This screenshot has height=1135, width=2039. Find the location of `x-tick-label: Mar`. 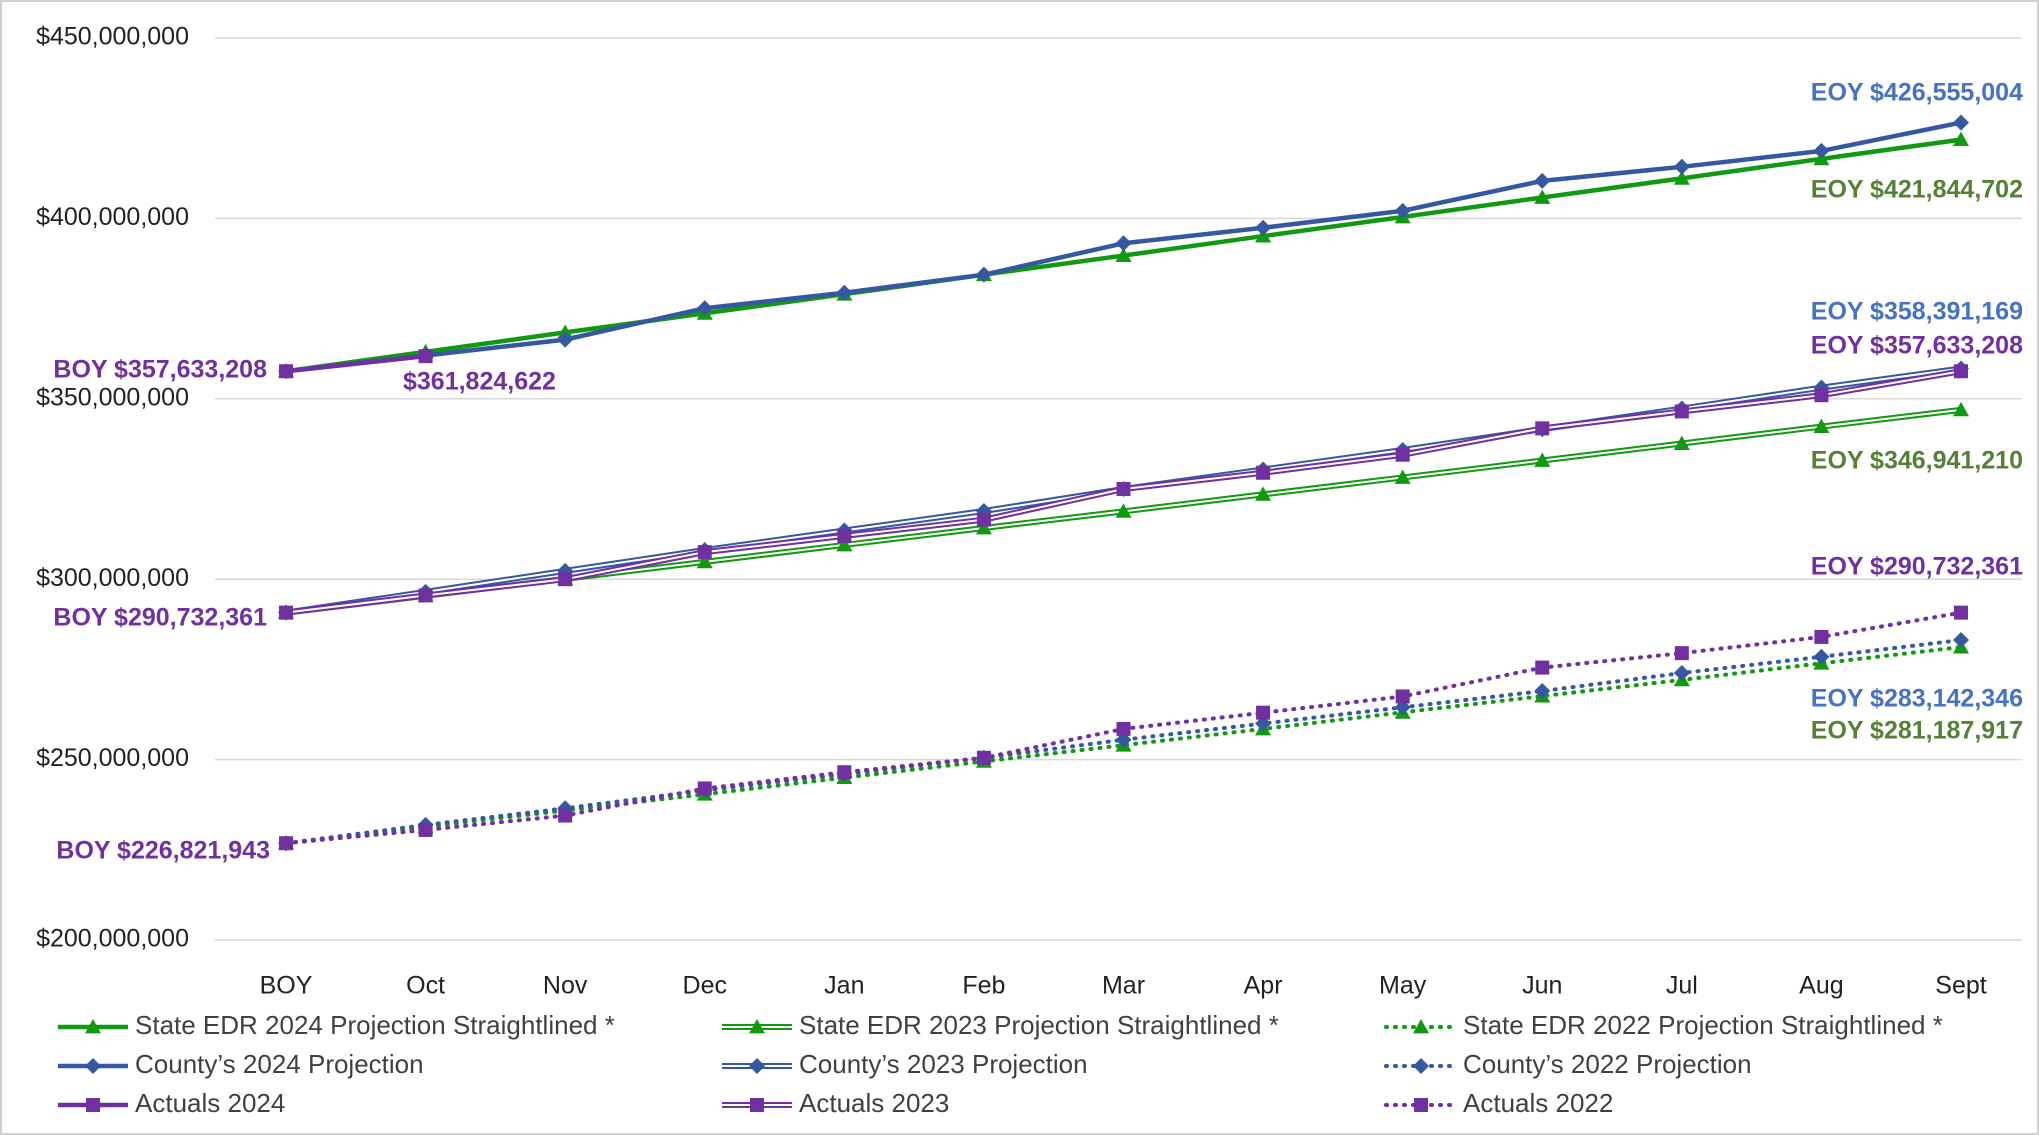

x-tick-label: Mar is located at coordinates (1123, 986).